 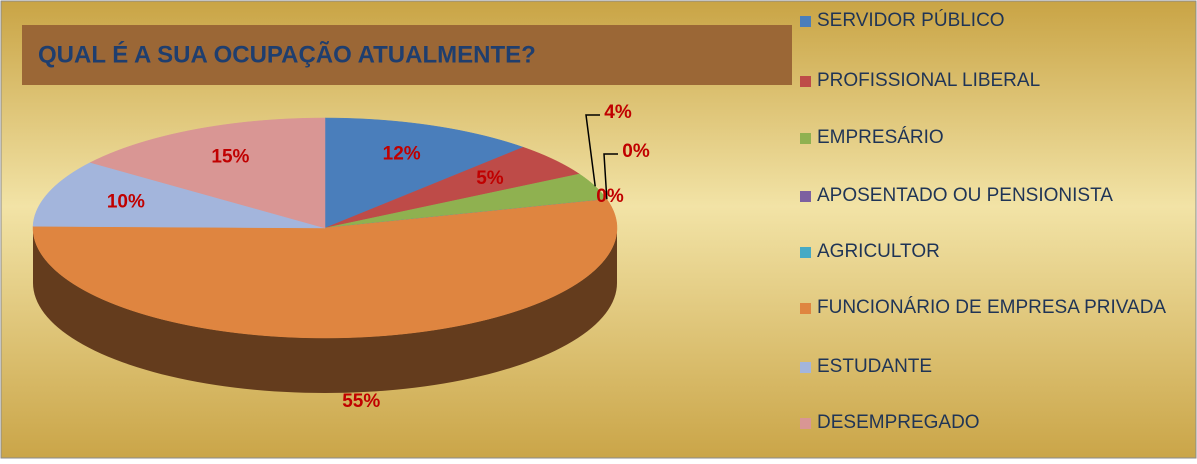 I want to click on title-bar, so click(x=407, y=55).